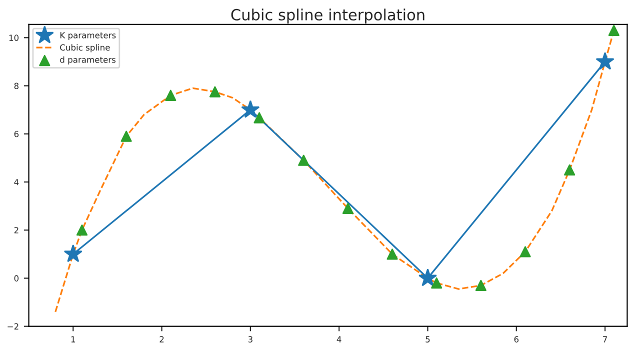 This screenshot has width=640, height=349. Describe the element at coordinates (16, 134) in the screenshot. I see `y-tick-label: 6` at that location.